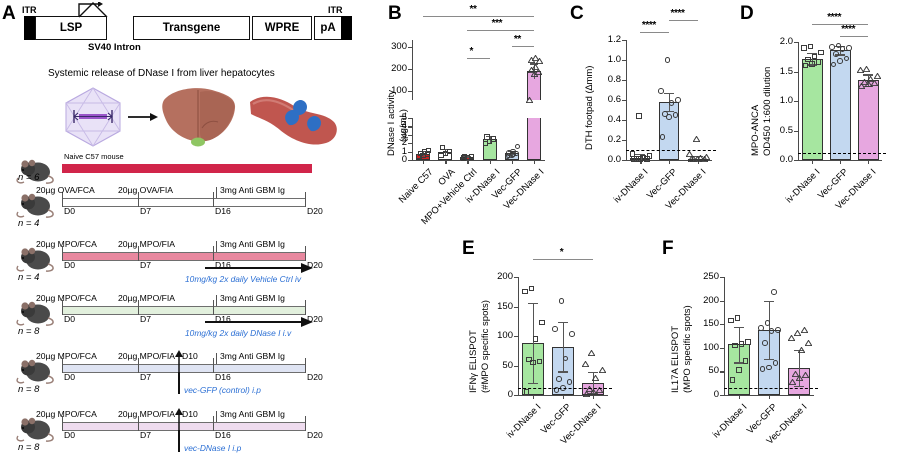  What do you see at coordinates (594, 382) in the screenshot?
I see `panel-e-errorbar` at bounding box center [594, 382].